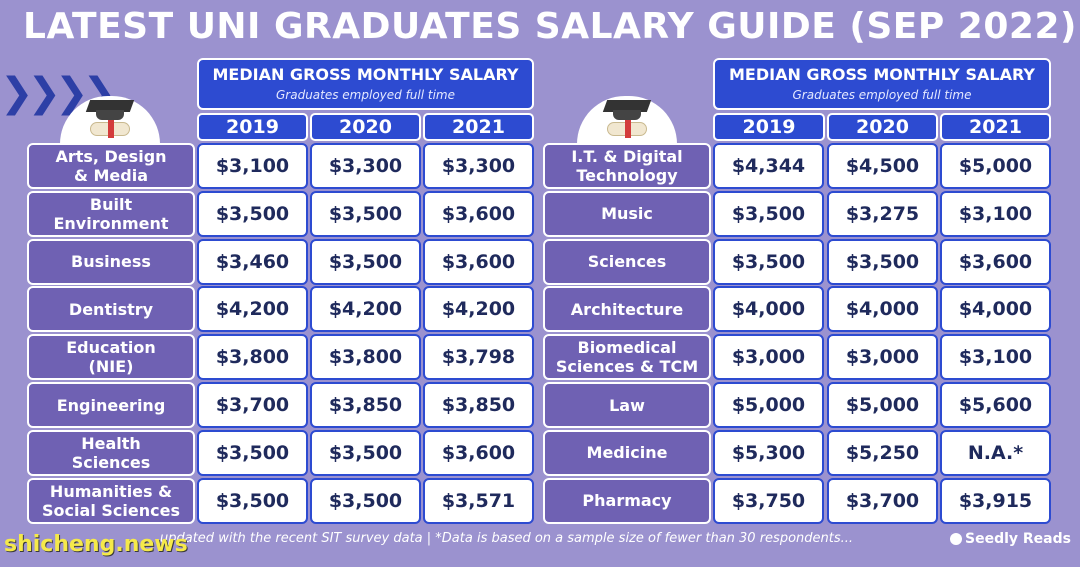 This screenshot has height=567, width=1080. What do you see at coordinates (995, 500) in the screenshot?
I see `salary-cell: $3,915` at bounding box center [995, 500].